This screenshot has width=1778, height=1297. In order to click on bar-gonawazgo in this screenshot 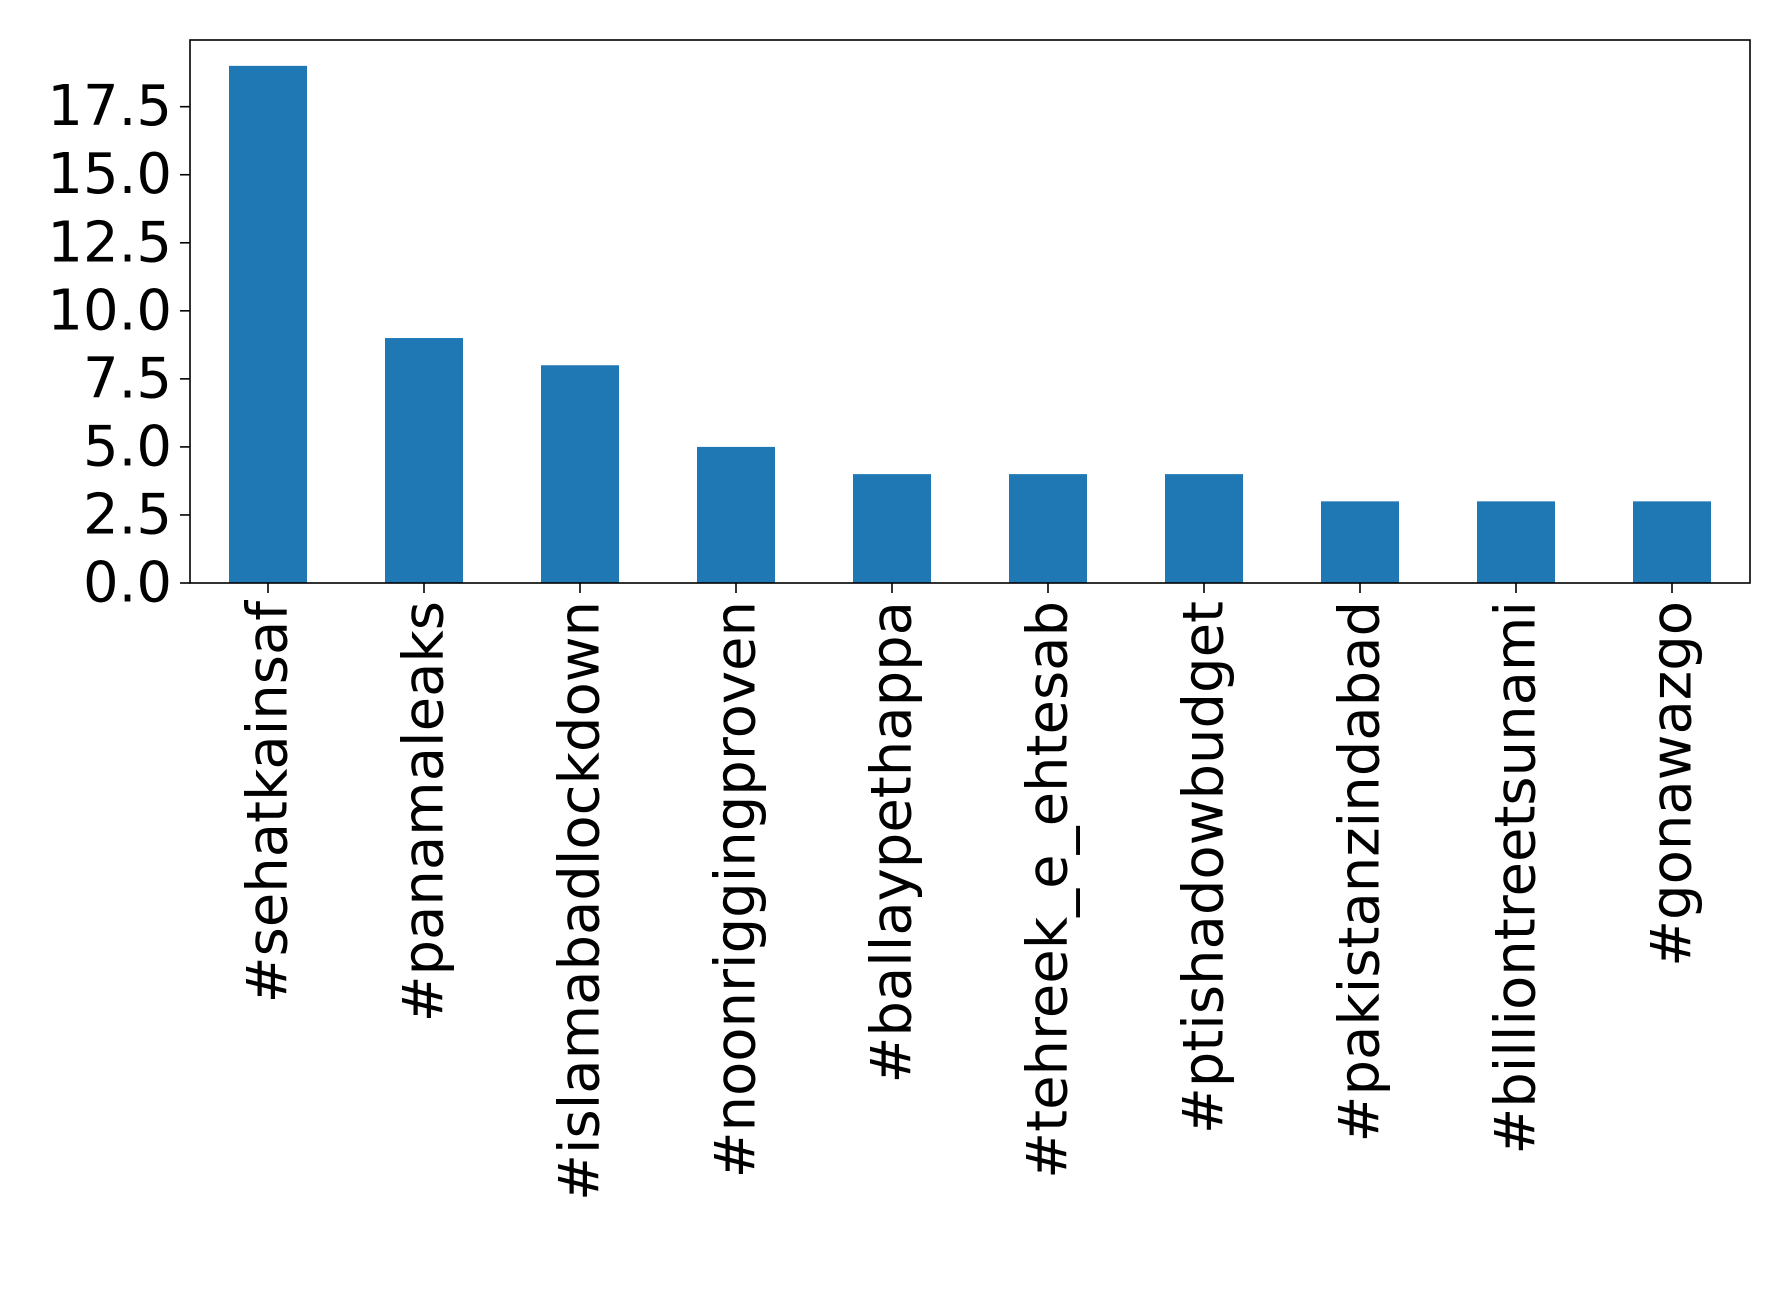, I will do `click(1672, 542)`.